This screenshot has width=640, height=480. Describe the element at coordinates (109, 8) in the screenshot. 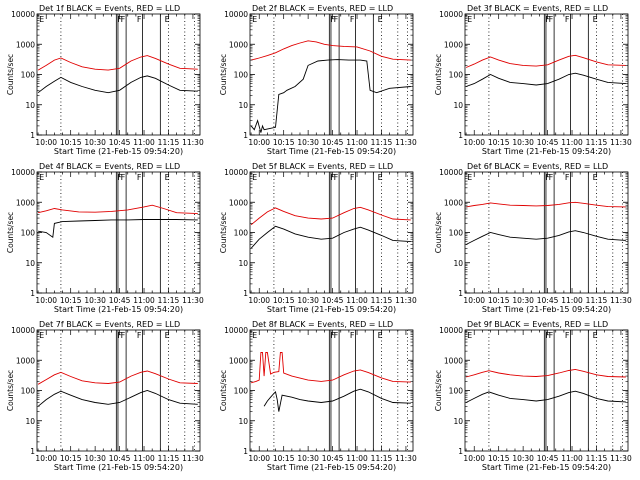

I see `chart-title: Det 1f BLACK = Events, RED = LLD` at that location.